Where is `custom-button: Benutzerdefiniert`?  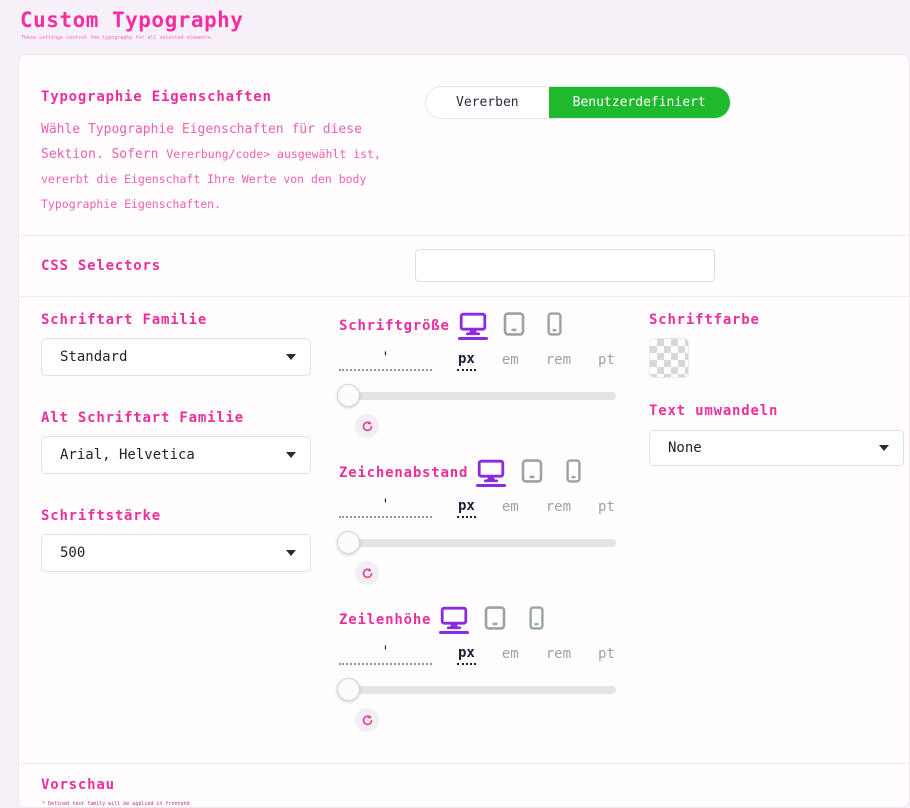
custom-button: Benutzerdefiniert is located at coordinates (639, 102).